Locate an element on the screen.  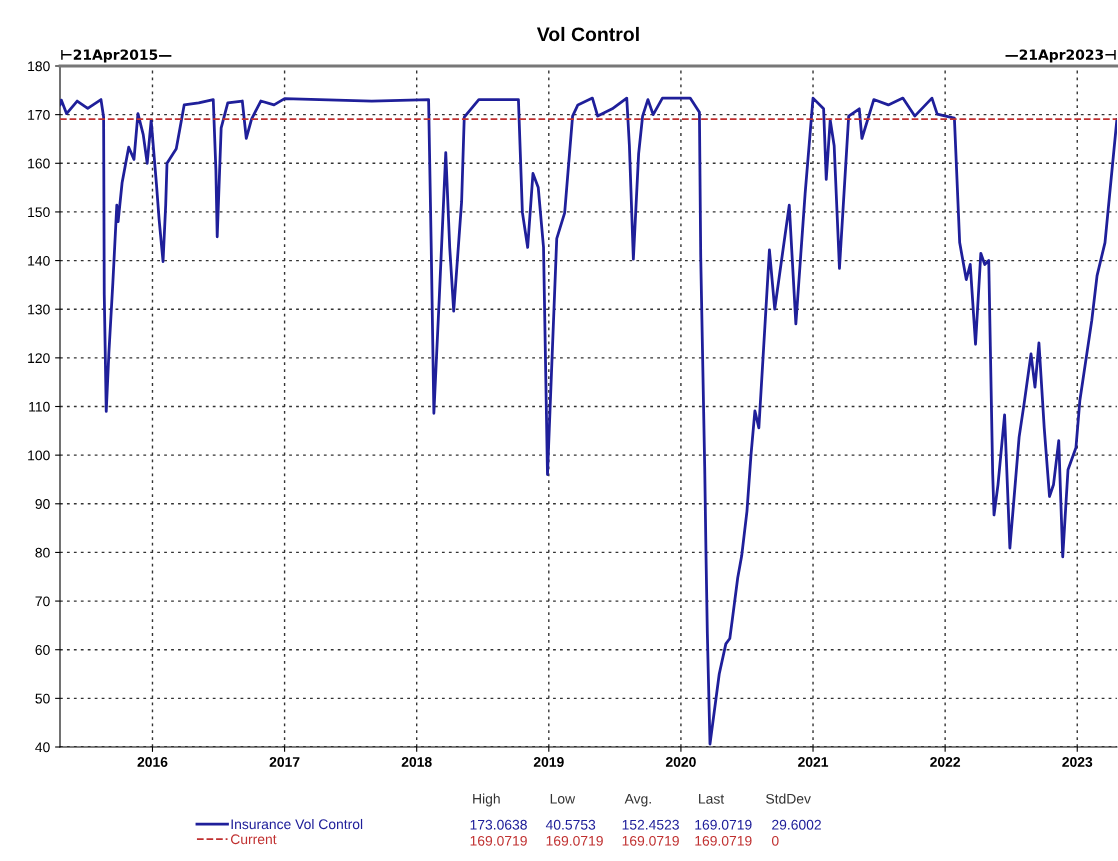
y-tick-label: 90 is located at coordinates (42, 504).